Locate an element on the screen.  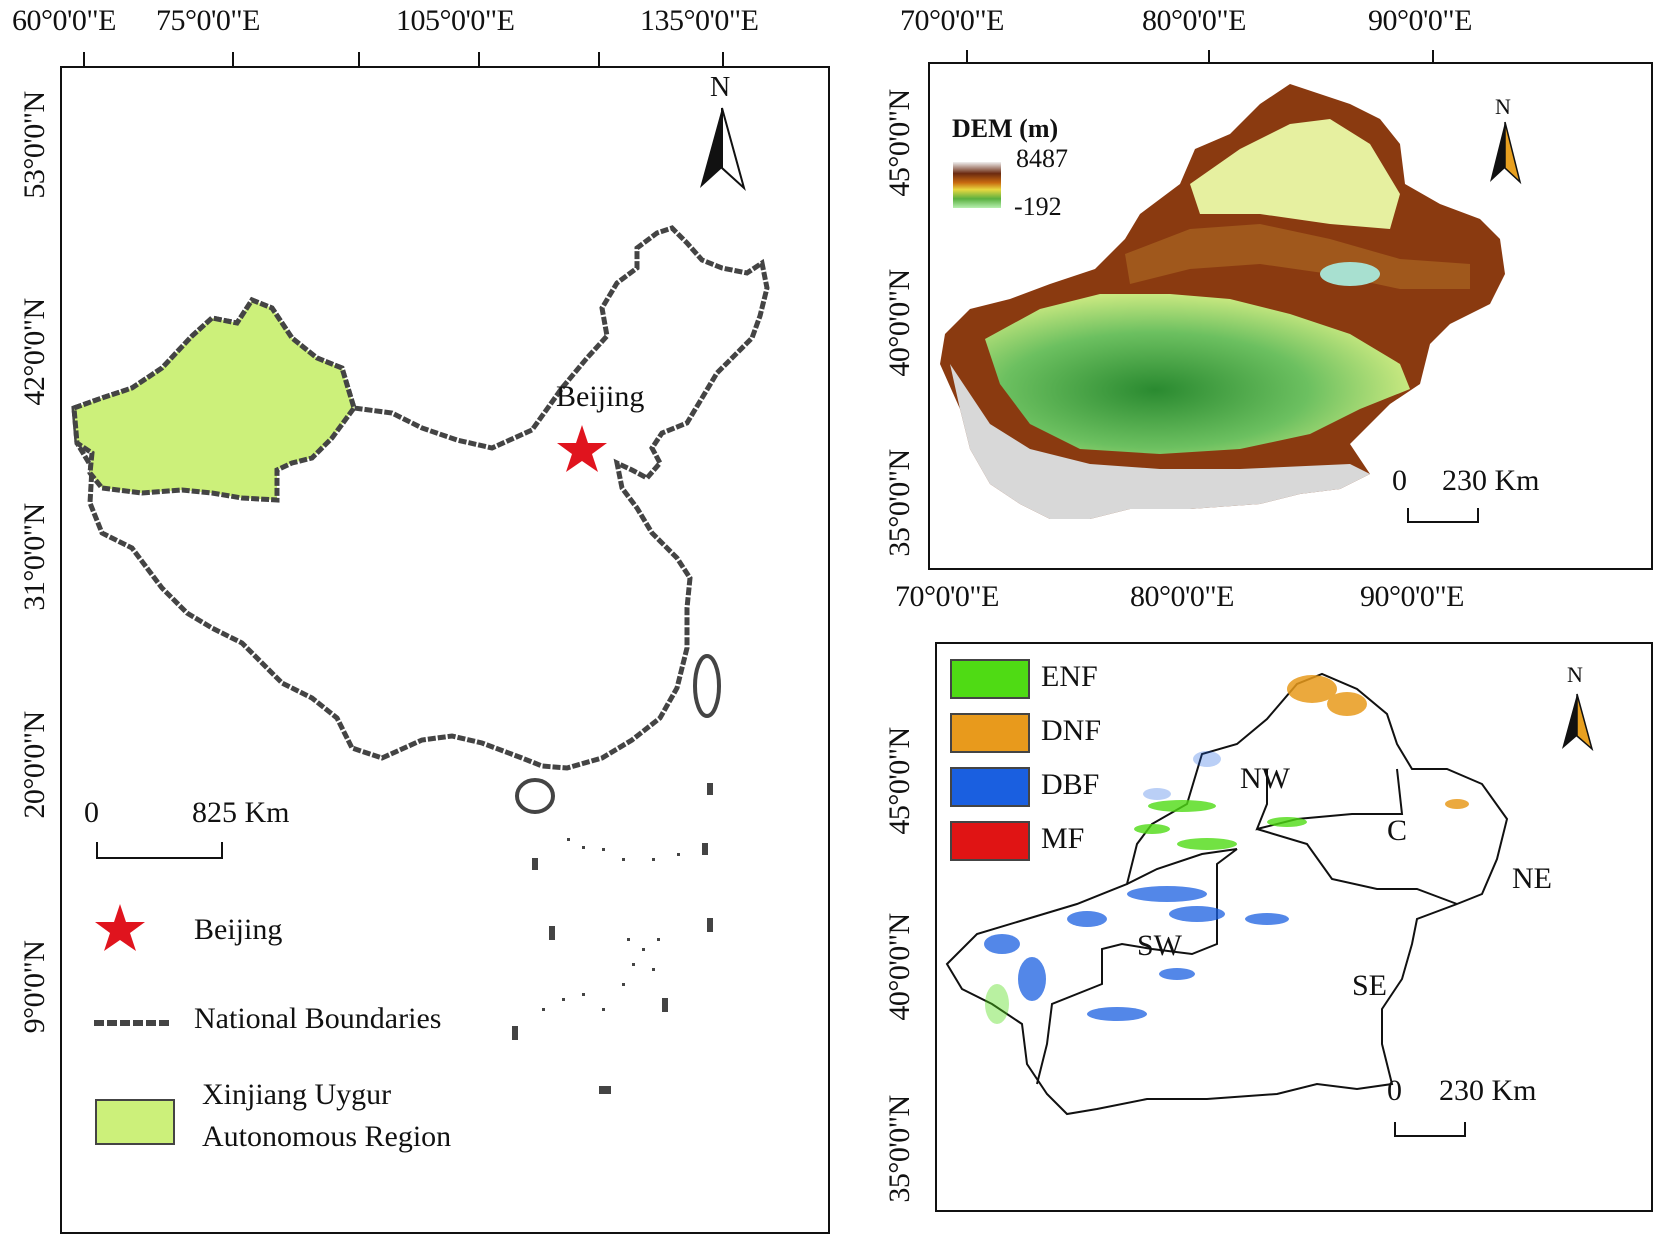
kunlun-snow is located at coordinates (1160, 441).